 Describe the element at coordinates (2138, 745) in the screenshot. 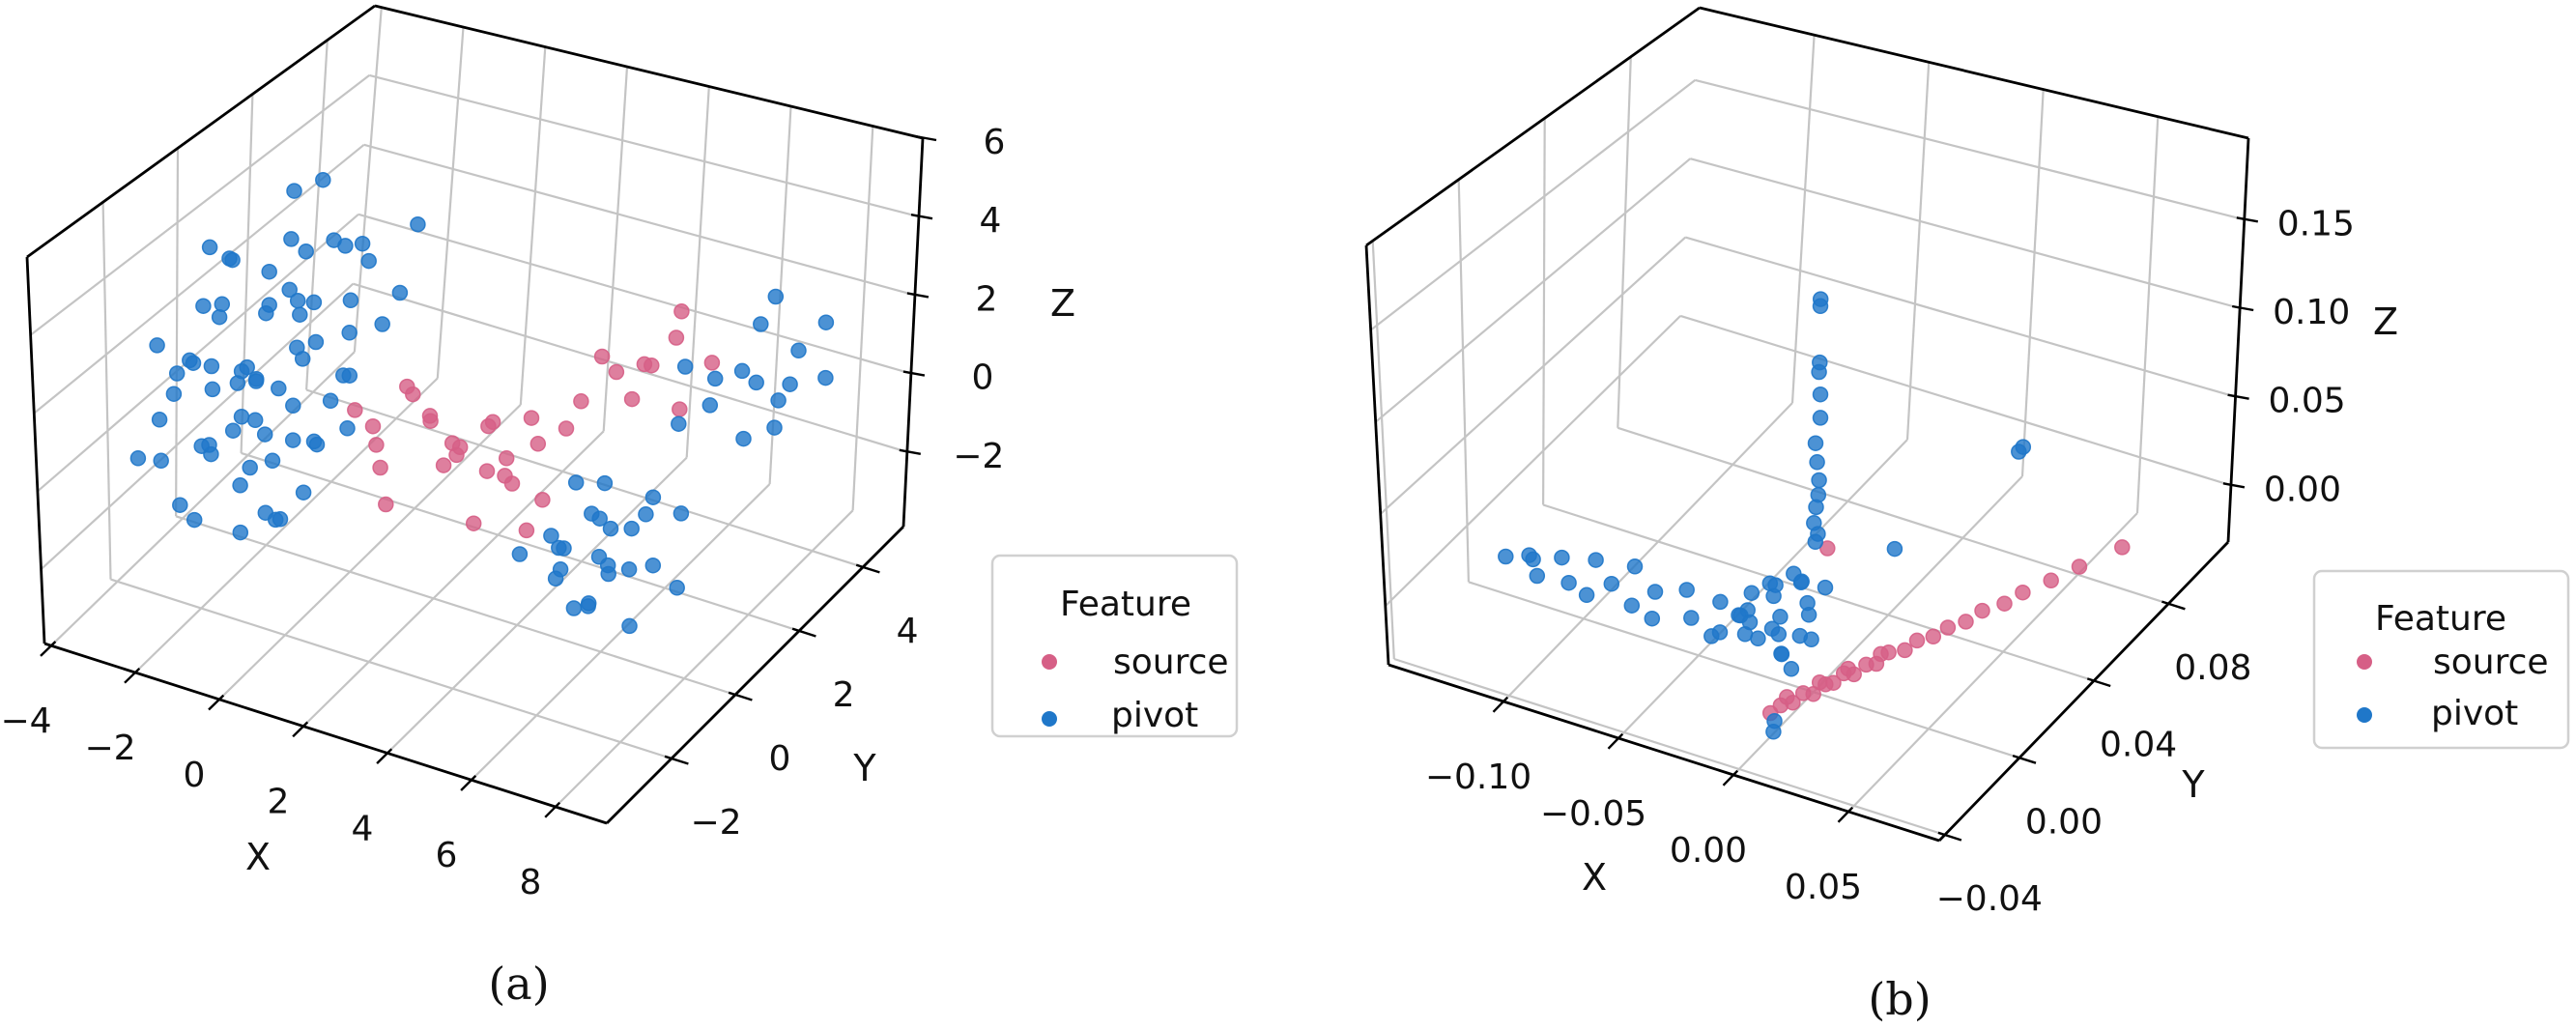

I see `y-tick-label: 0.04` at that location.